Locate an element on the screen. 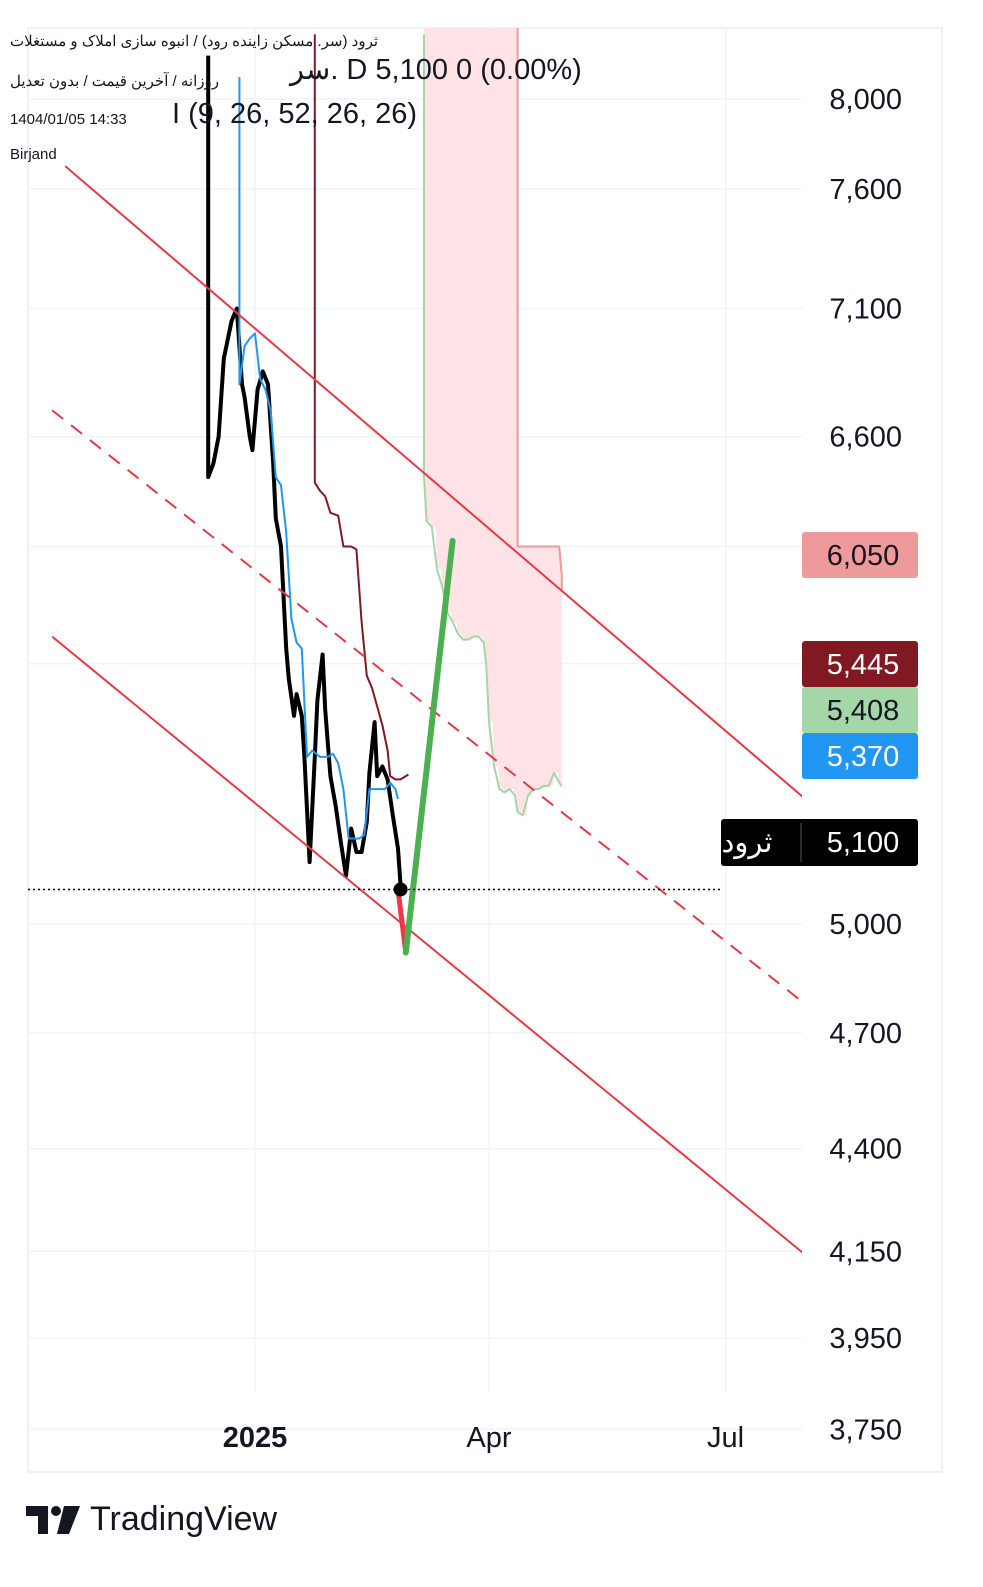 This screenshot has height=1587, width=983. ichimoku-cloud is located at coordinates (493, 422).